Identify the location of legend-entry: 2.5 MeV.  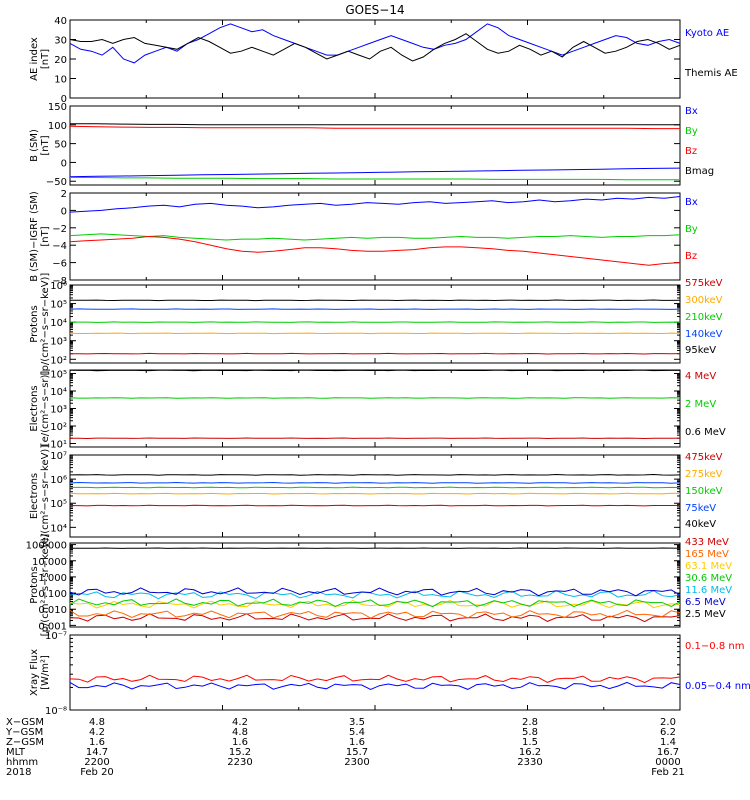
(705, 614).